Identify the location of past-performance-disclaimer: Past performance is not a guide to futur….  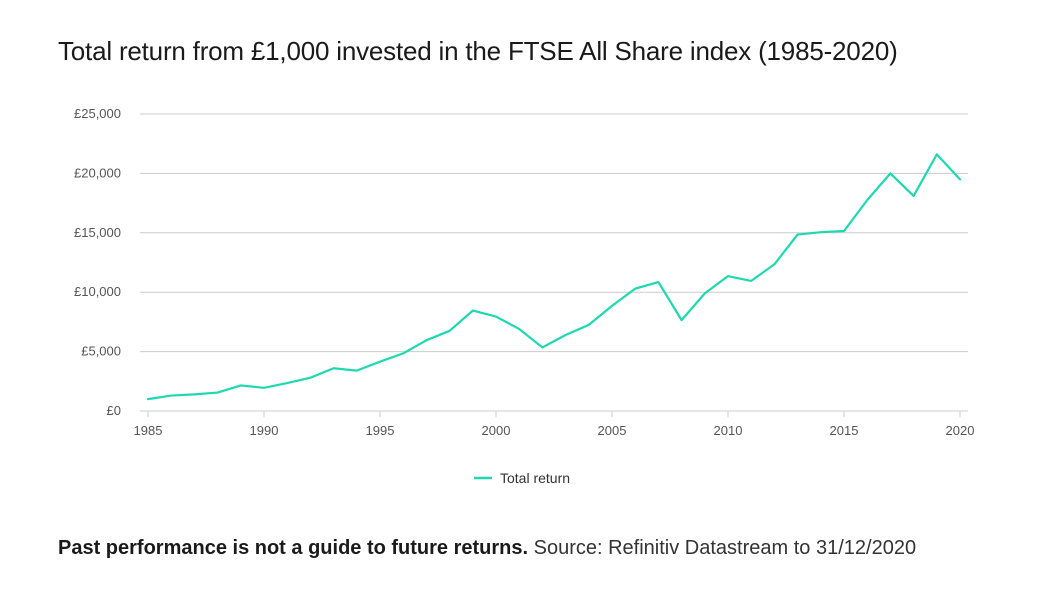
(293, 548).